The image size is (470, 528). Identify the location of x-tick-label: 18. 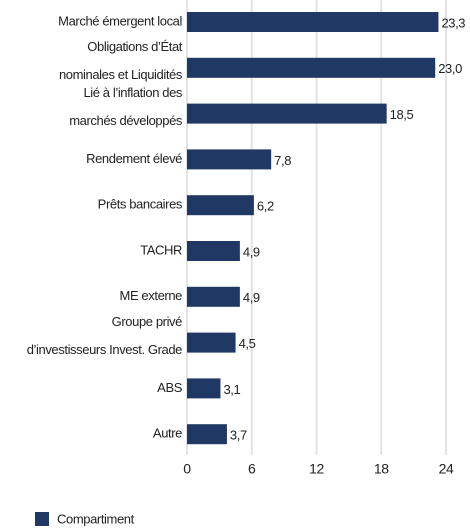
(381, 469).